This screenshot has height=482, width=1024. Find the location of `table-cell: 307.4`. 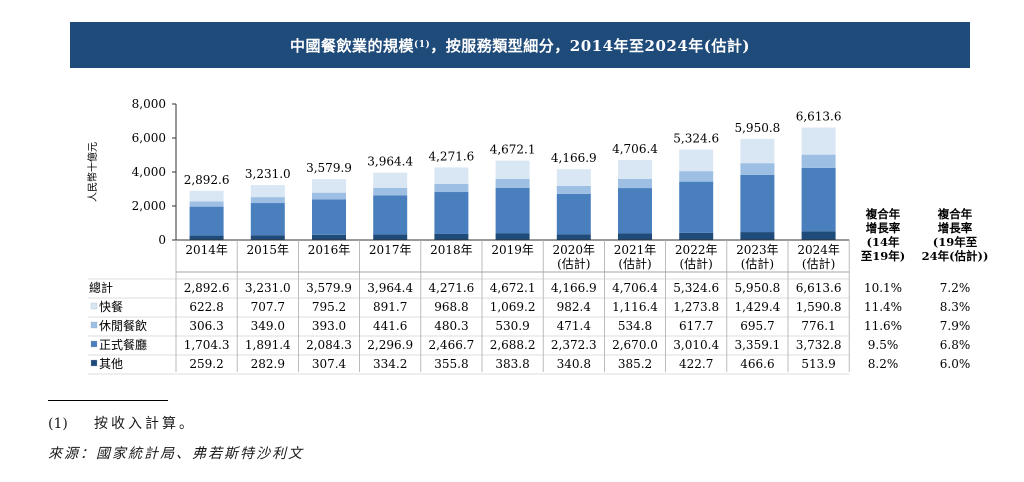

table-cell: 307.4 is located at coordinates (329, 364).